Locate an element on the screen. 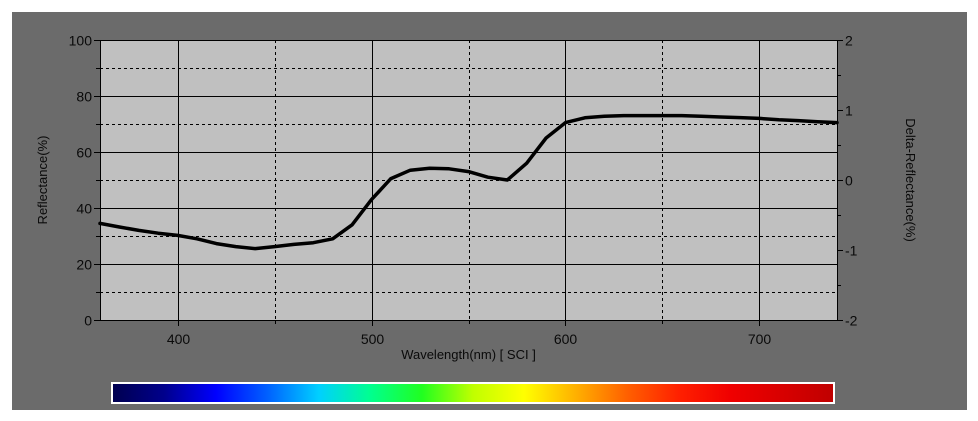  x-axis-title: Wavelength(nm) [ SCI ] is located at coordinates (468, 354).